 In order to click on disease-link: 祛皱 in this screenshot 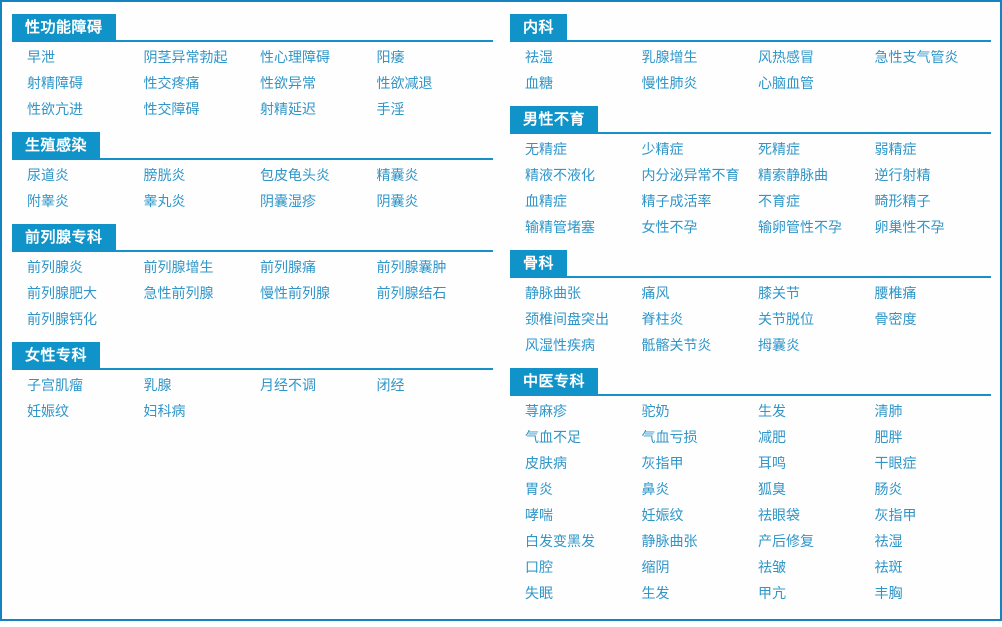, I will do `click(772, 568)`.